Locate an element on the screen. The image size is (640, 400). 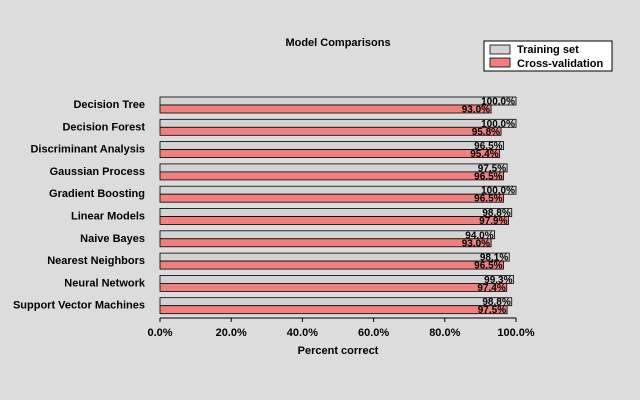
x-axis-label: Percent correct is located at coordinates (338, 351).